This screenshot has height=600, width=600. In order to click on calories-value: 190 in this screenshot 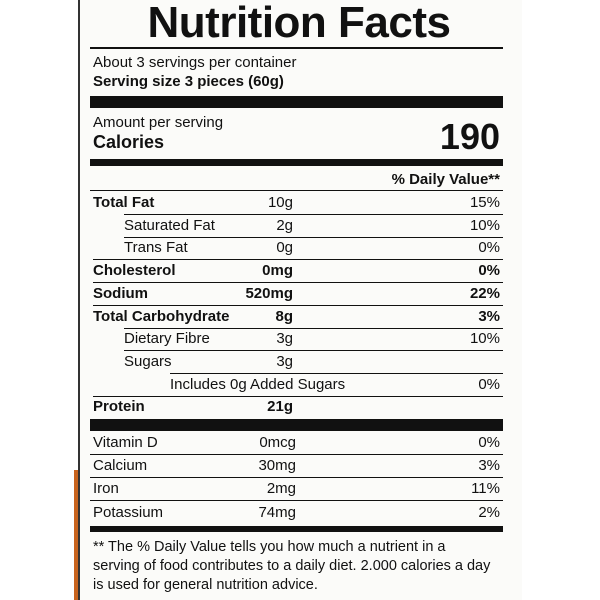, I will do `click(469, 136)`.